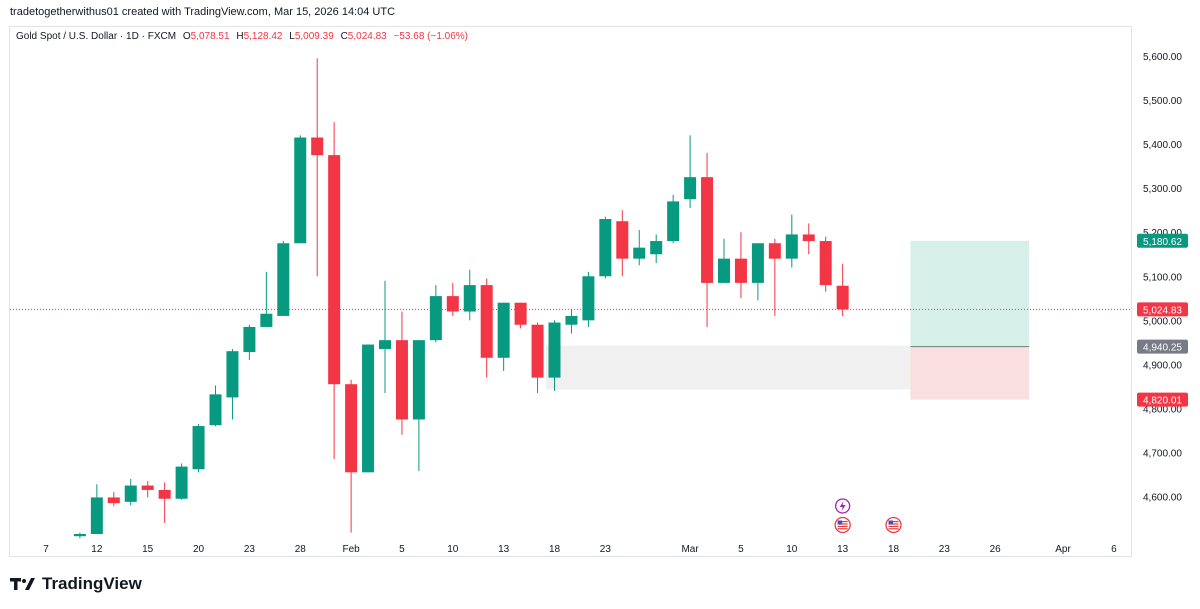 This screenshot has width=1200, height=609. Describe the element at coordinates (1162, 233) in the screenshot. I see `y-tick-label: 5,200.00` at that location.